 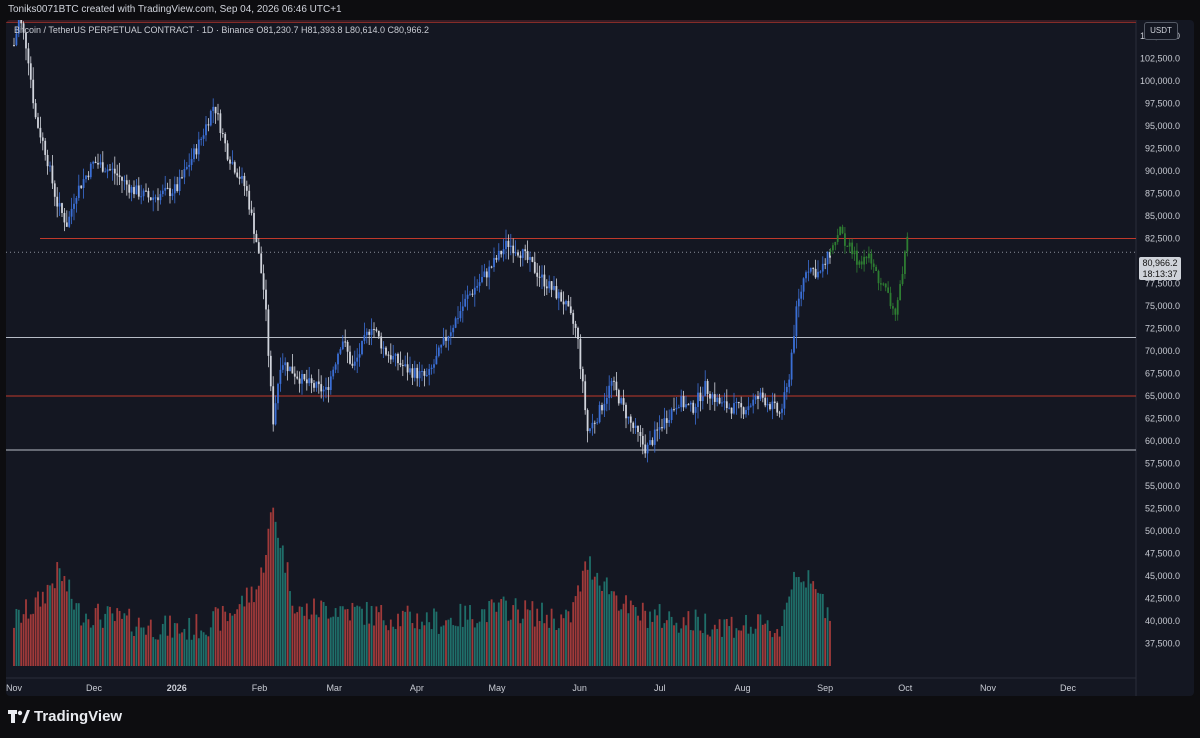 I want to click on tradingview-logo: TradingView, so click(x=65, y=716).